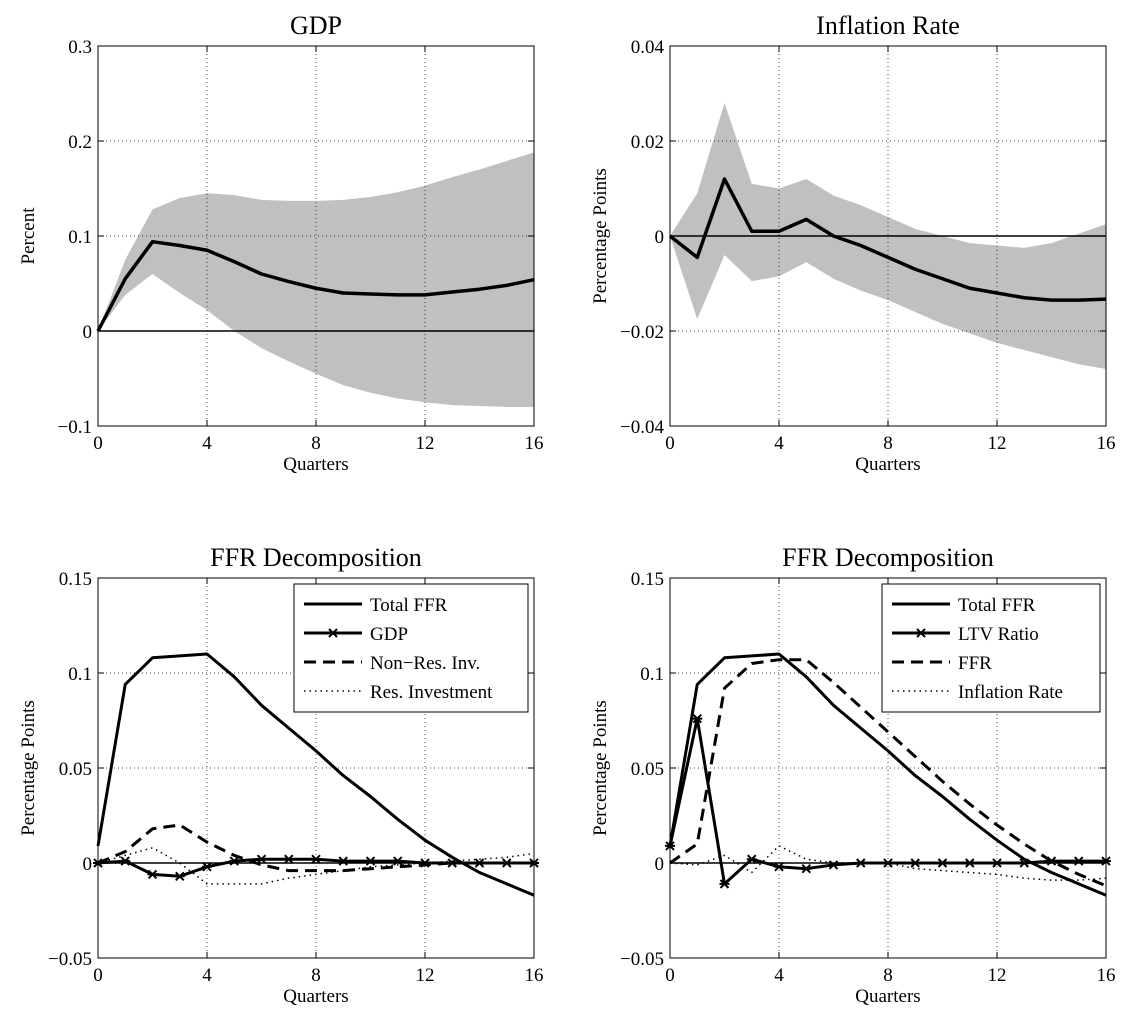 This screenshot has height=1016, width=1125. Describe the element at coordinates (975, 663) in the screenshot. I see `legend-label: FFR` at that location.